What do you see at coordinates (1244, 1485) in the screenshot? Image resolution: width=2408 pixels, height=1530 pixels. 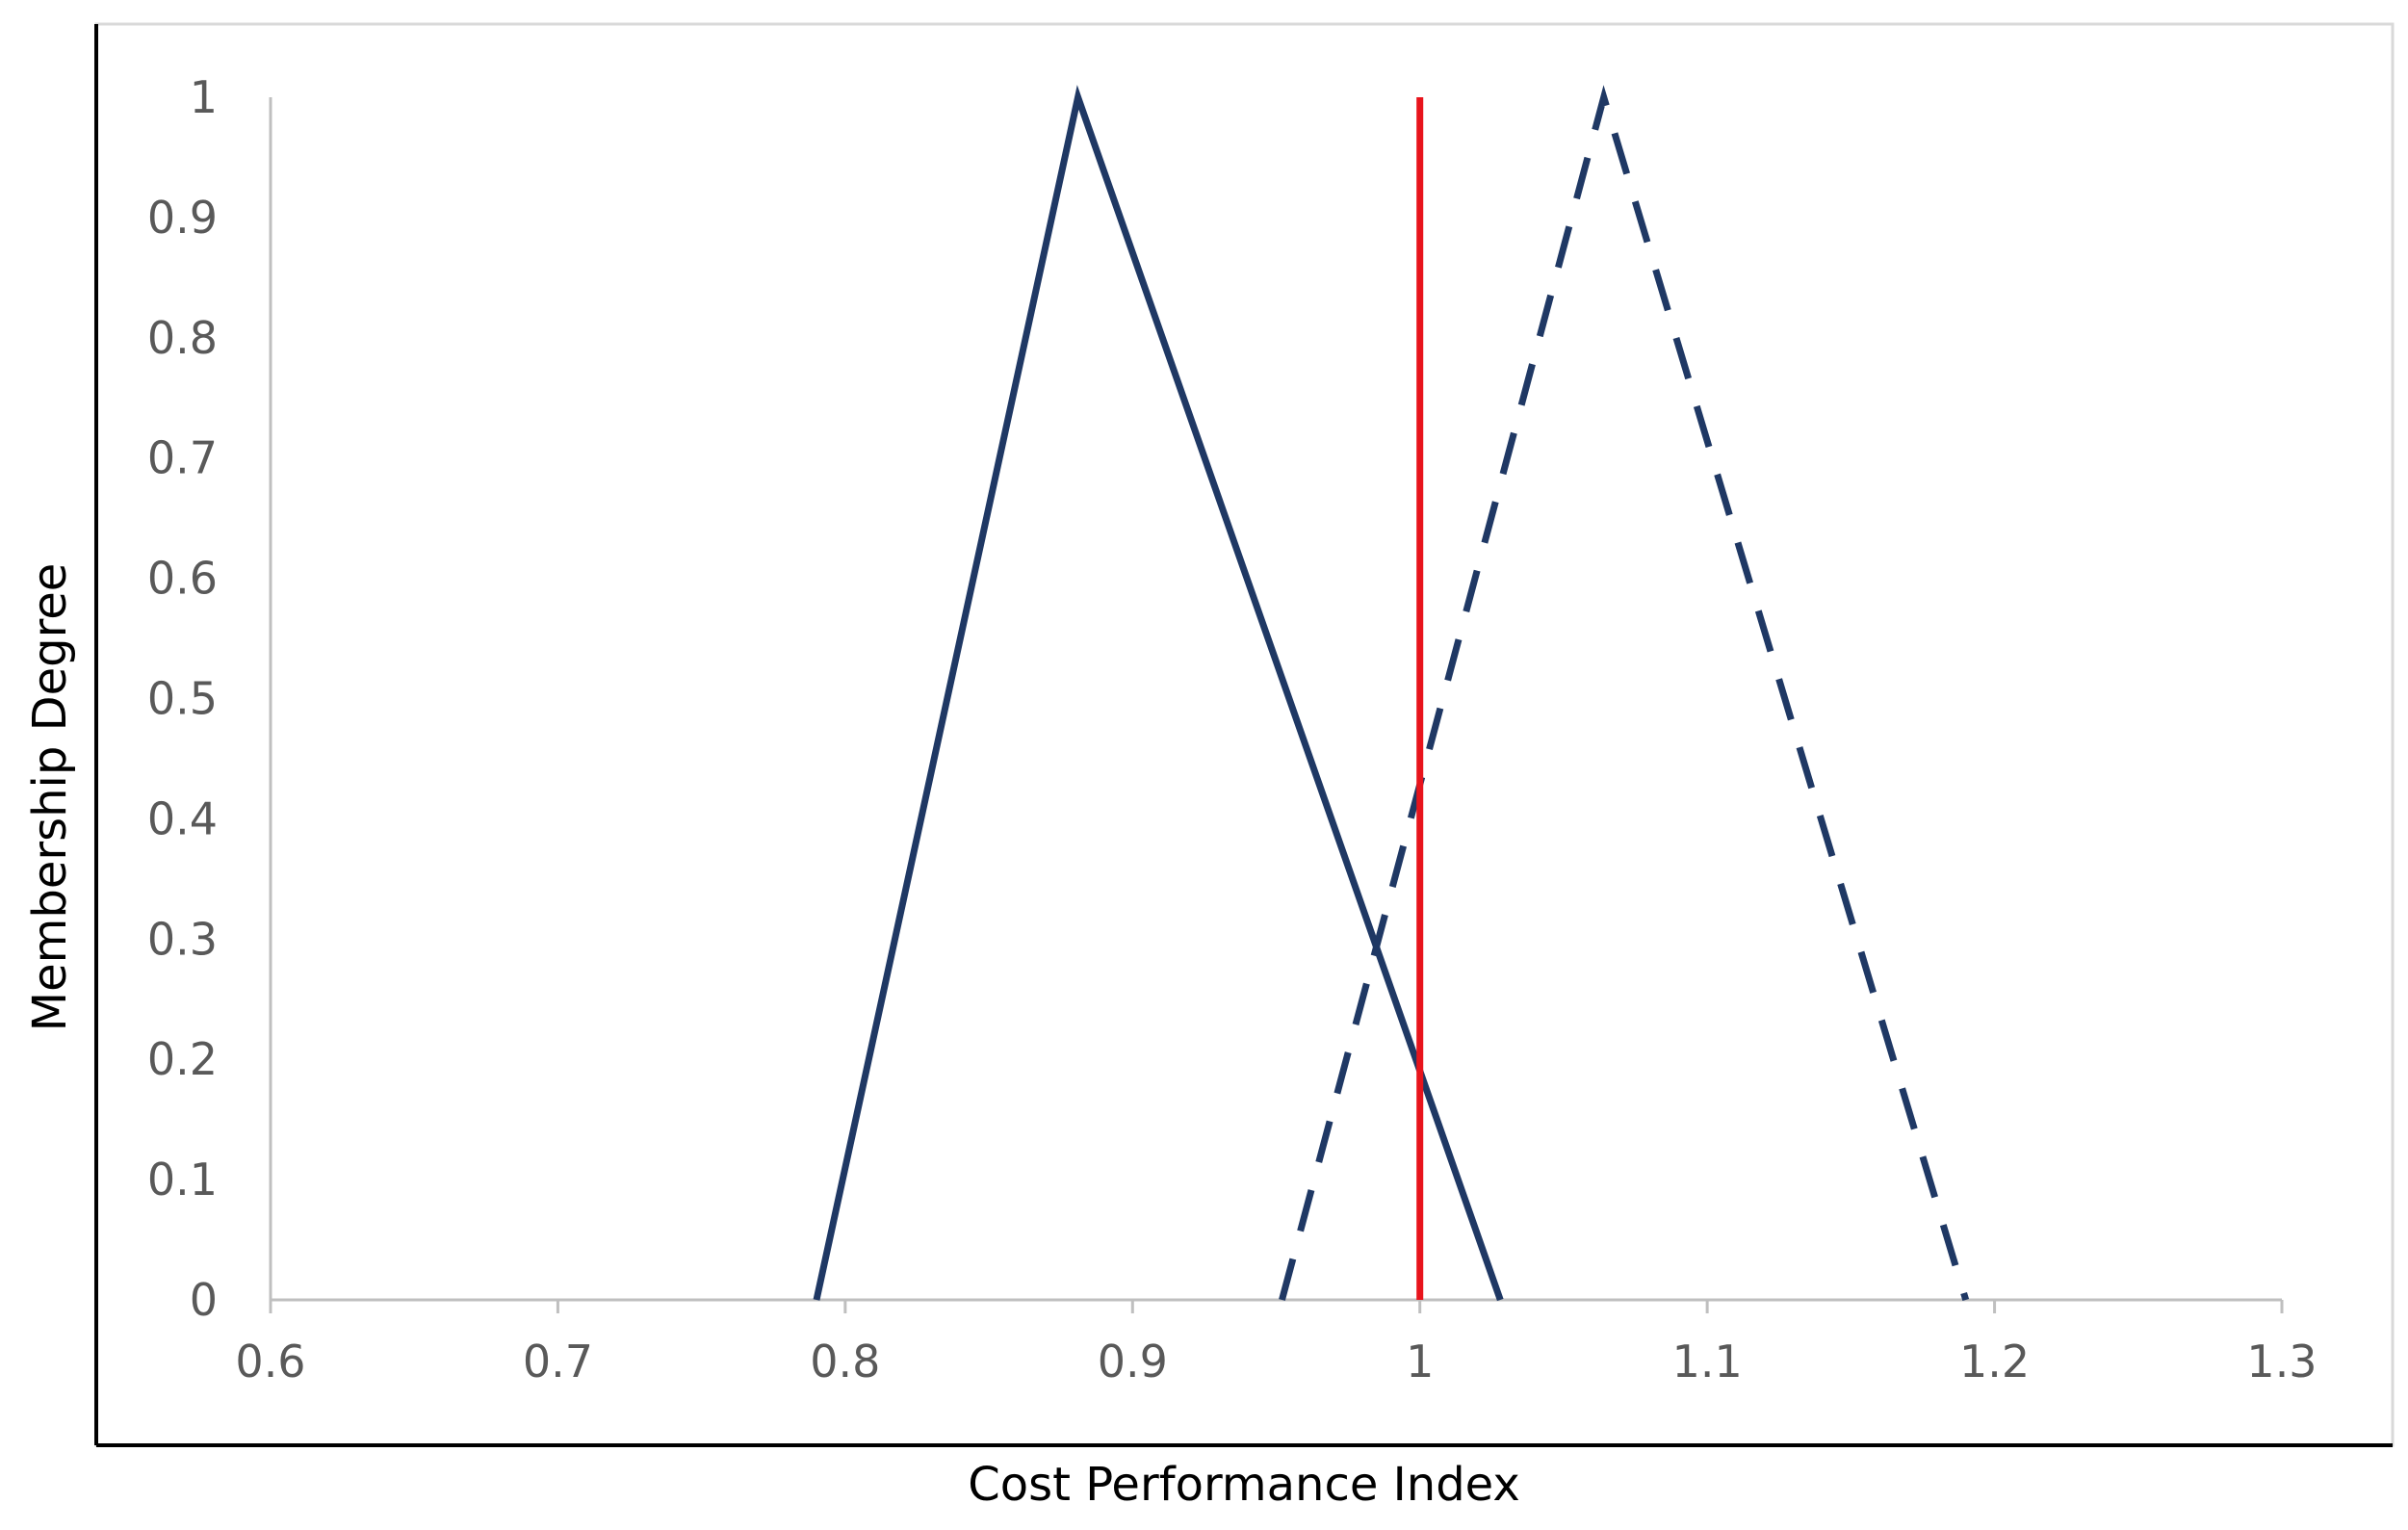 I see `x-axis-title: Cost Performance Index` at bounding box center [1244, 1485].